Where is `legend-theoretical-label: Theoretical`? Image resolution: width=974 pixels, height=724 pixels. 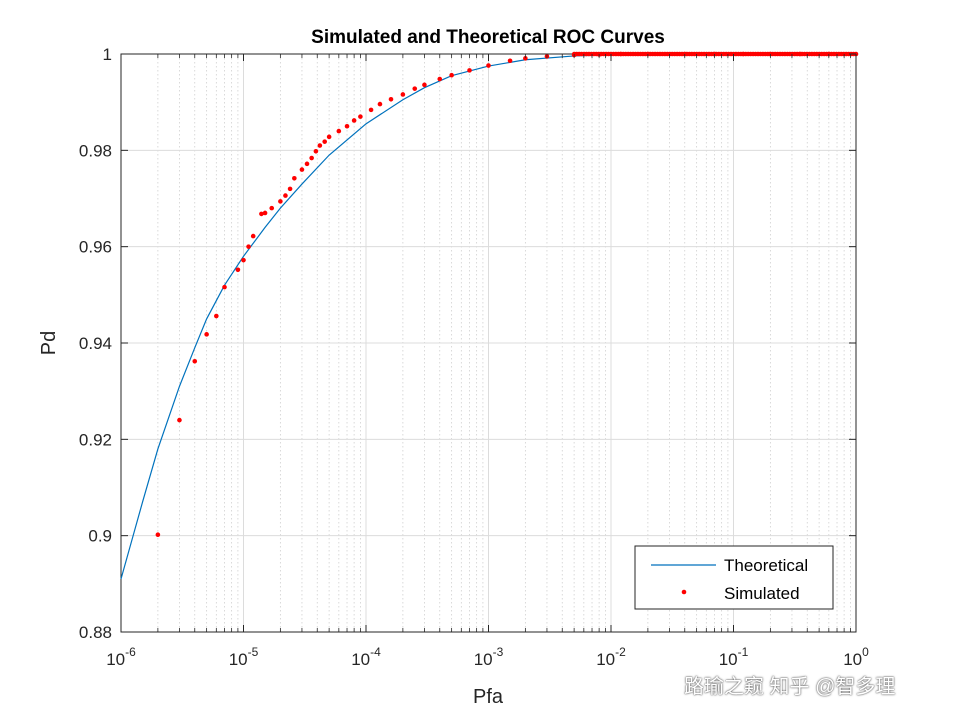 legend-theoretical-label: Theoretical is located at coordinates (766, 565).